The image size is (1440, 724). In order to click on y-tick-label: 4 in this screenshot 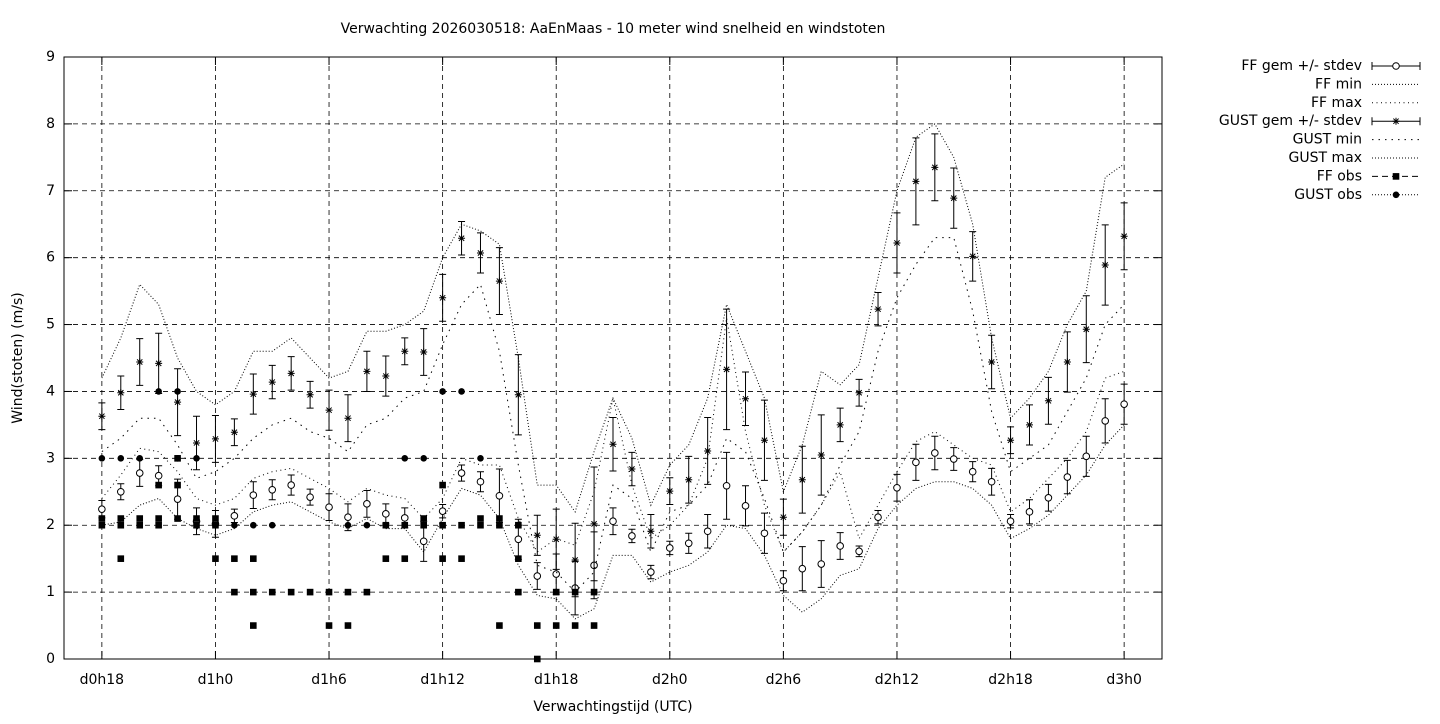, I will do `click(50, 391)`.